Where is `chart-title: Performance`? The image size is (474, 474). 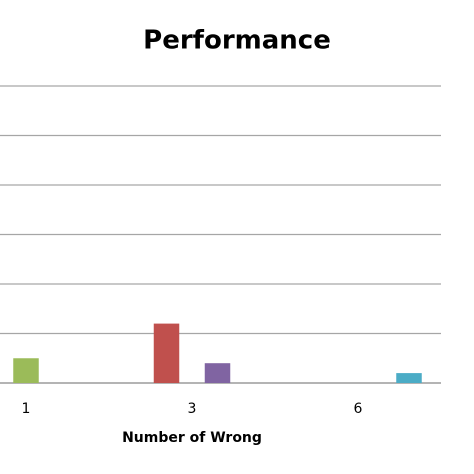
chart-title: Performance is located at coordinates (237, 41).